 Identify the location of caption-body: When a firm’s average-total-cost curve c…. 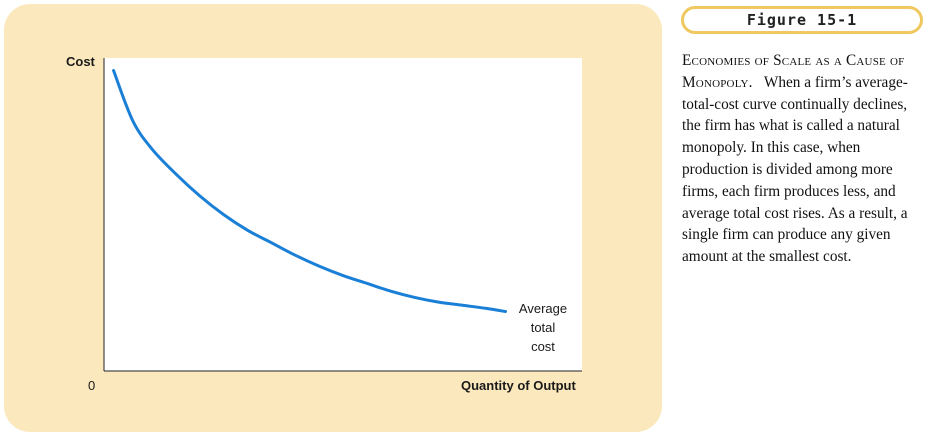
(795, 169).